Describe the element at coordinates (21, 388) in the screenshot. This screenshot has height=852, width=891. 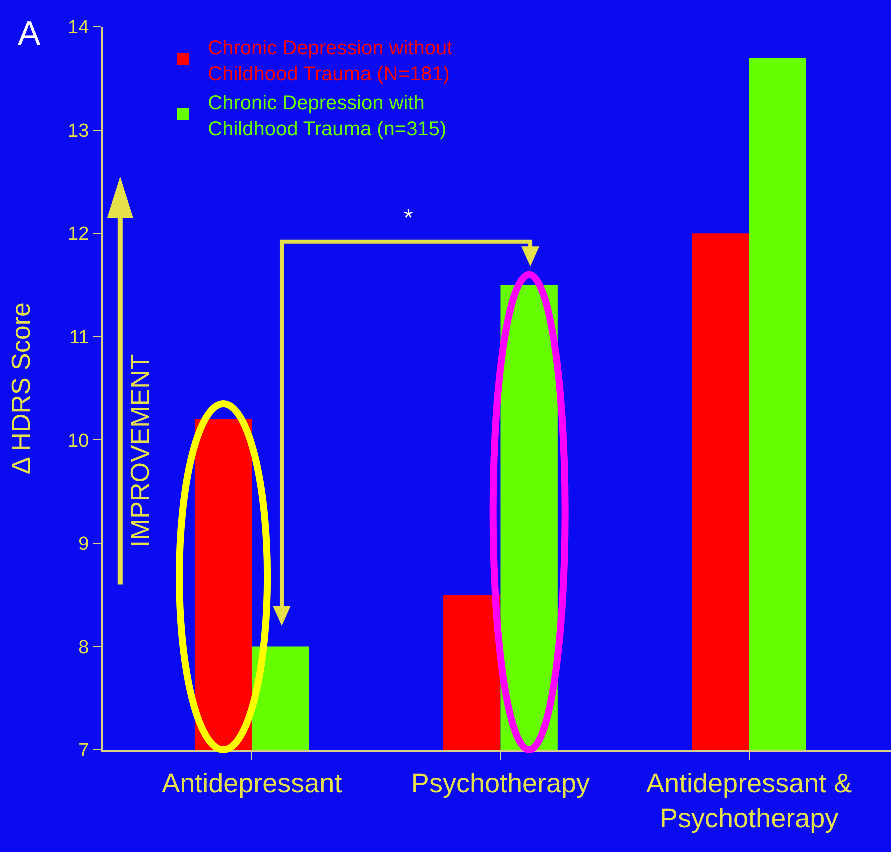
I see `y-axis-title: Δ HDRS Score` at that location.